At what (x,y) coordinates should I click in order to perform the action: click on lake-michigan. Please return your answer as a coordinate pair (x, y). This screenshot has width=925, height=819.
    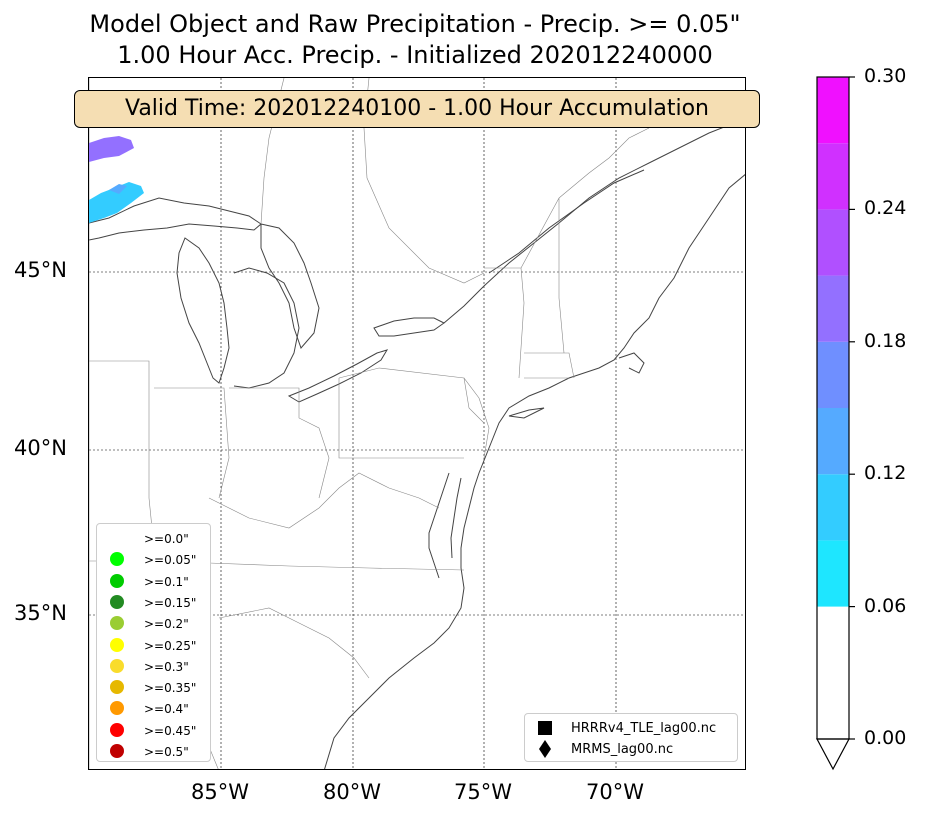
    Looking at the image, I should click on (203, 310).